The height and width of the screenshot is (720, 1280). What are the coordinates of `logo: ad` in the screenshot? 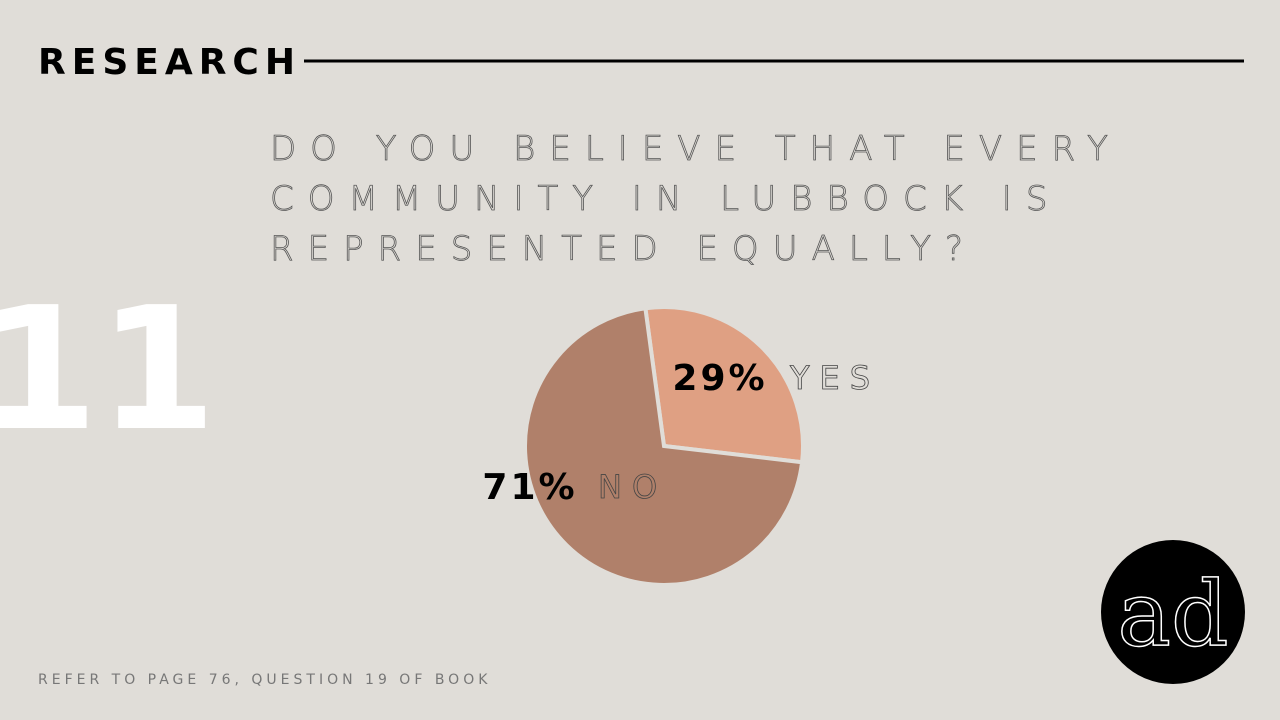 It's located at (1172, 614).